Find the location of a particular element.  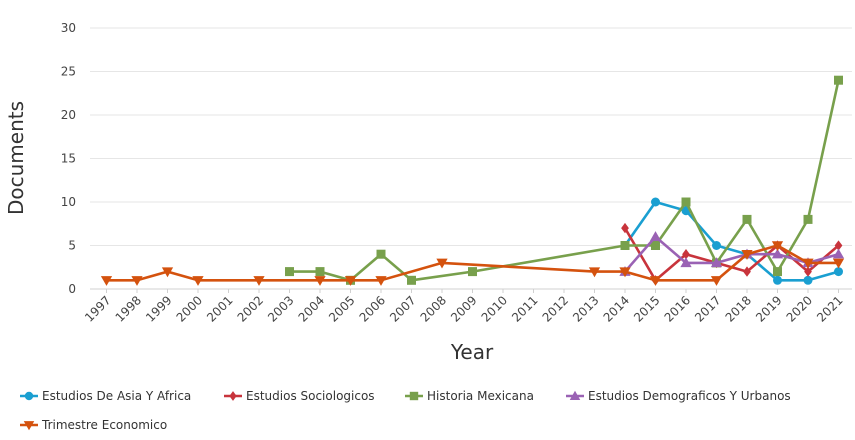

x-tick-label: 2006 is located at coordinates (372, 308).